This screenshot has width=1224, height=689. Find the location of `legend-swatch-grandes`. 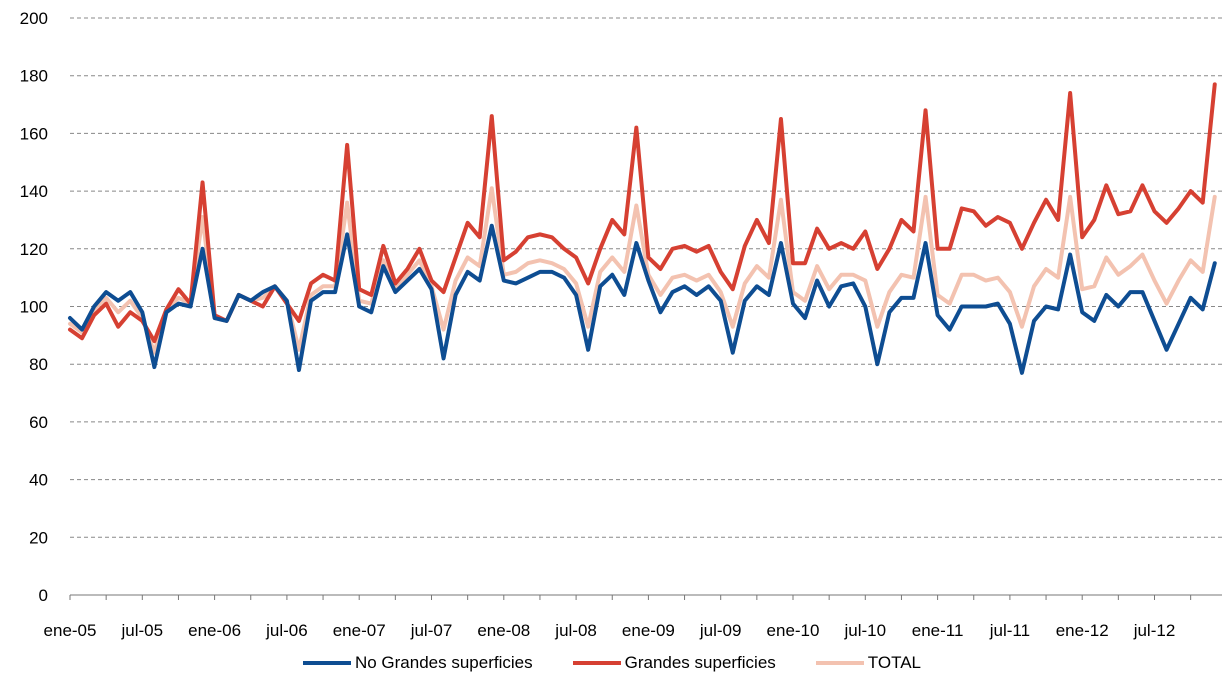

legend-swatch-grandes is located at coordinates (596, 663).